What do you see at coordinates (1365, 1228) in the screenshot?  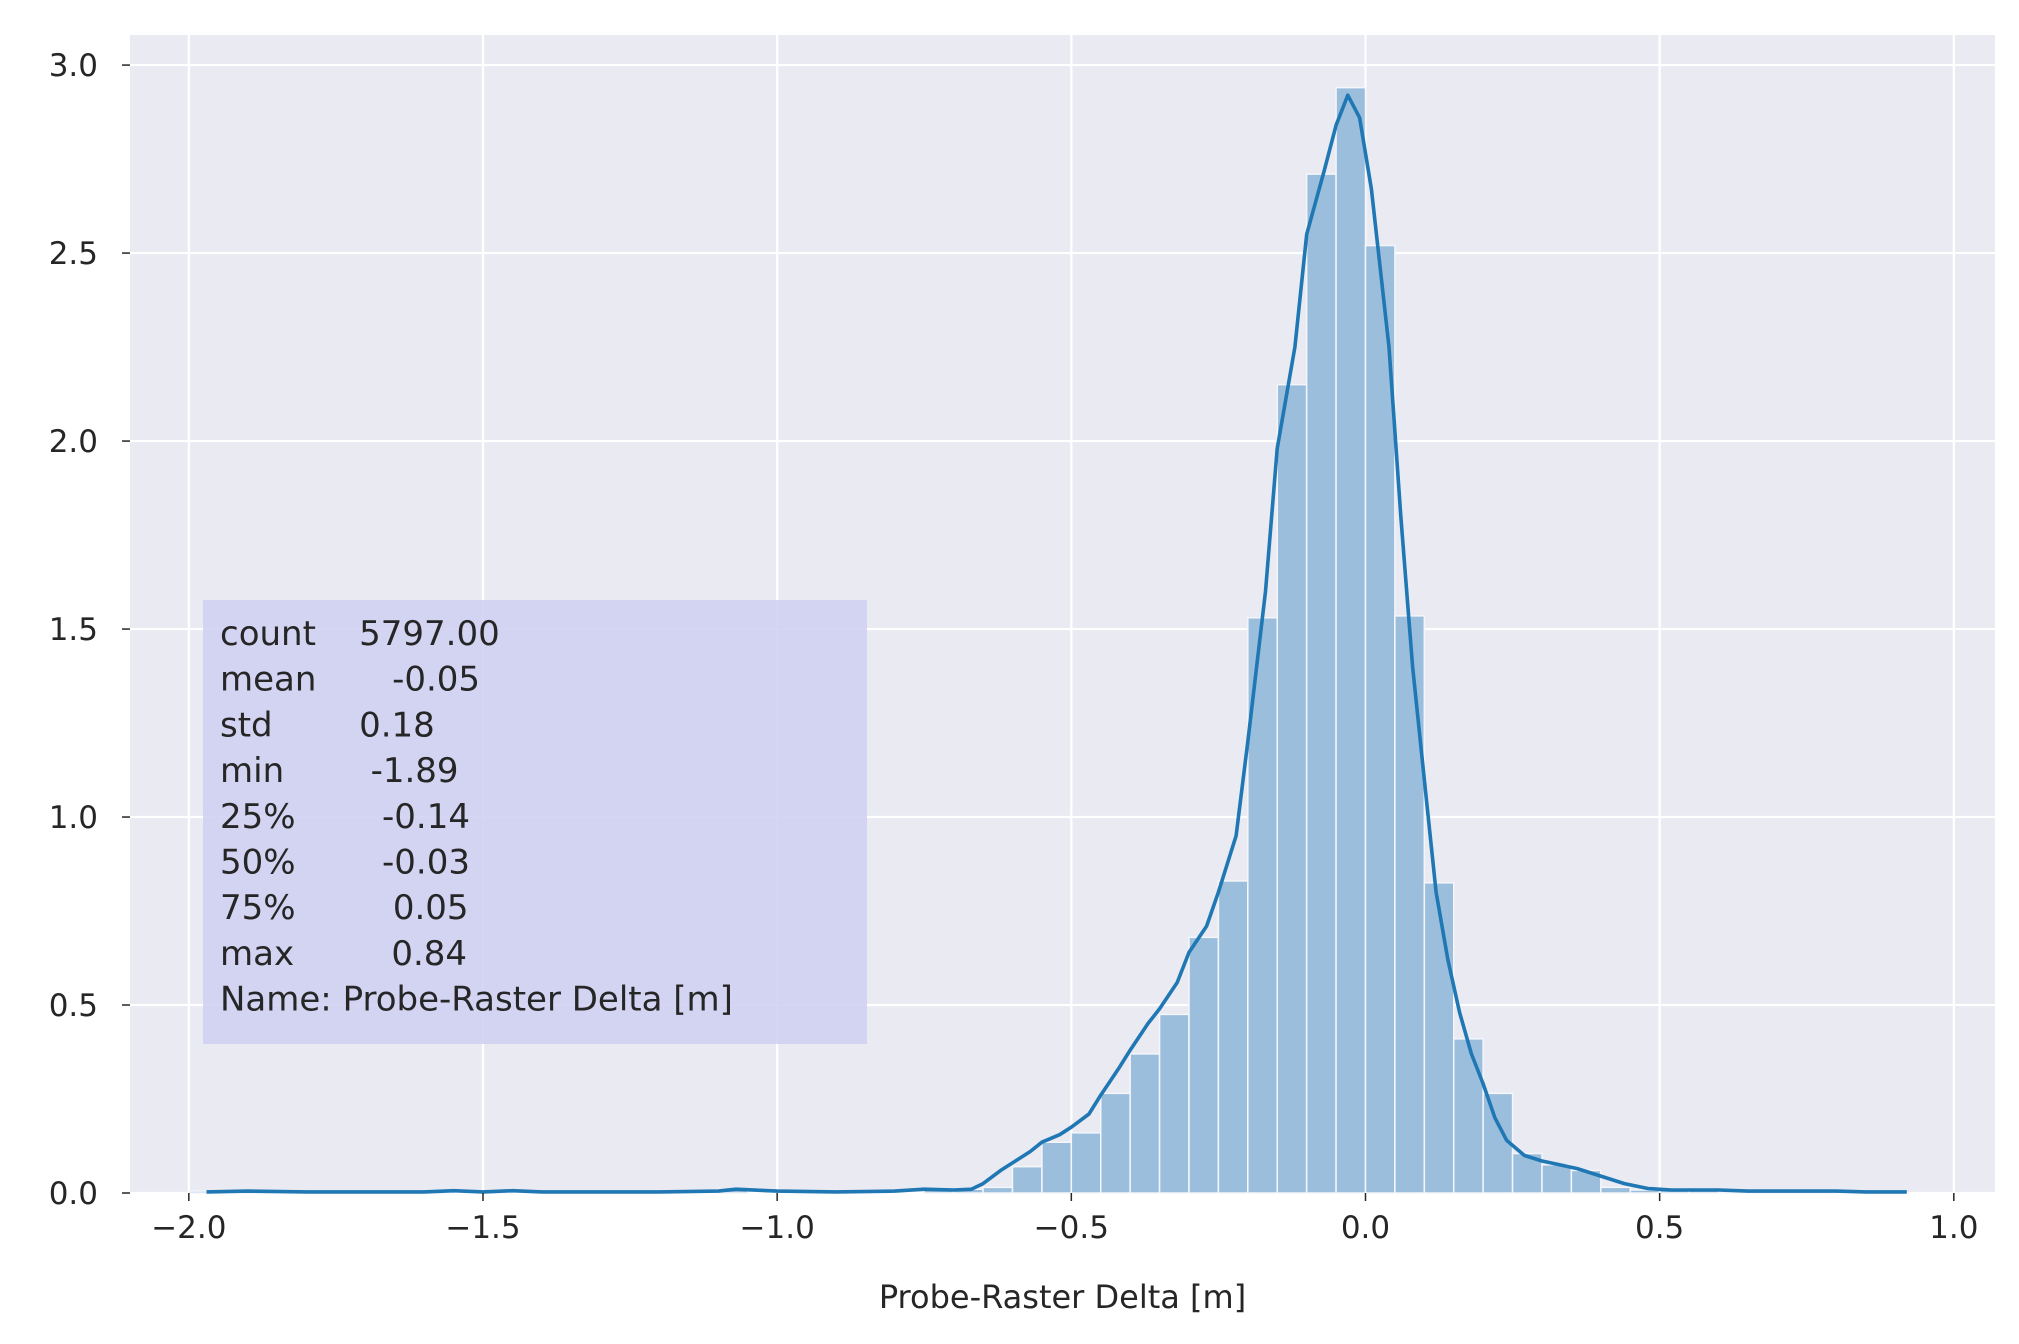 I see `x-tick-label: 0.0` at bounding box center [1365, 1228].